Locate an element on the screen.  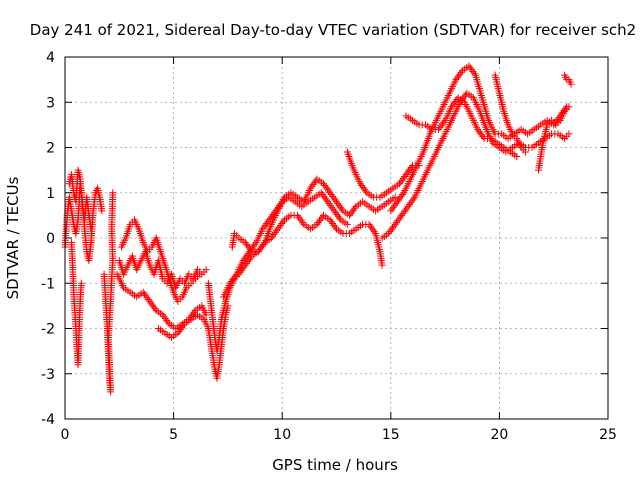
y-tick-label: 1 is located at coordinates (50, 194).